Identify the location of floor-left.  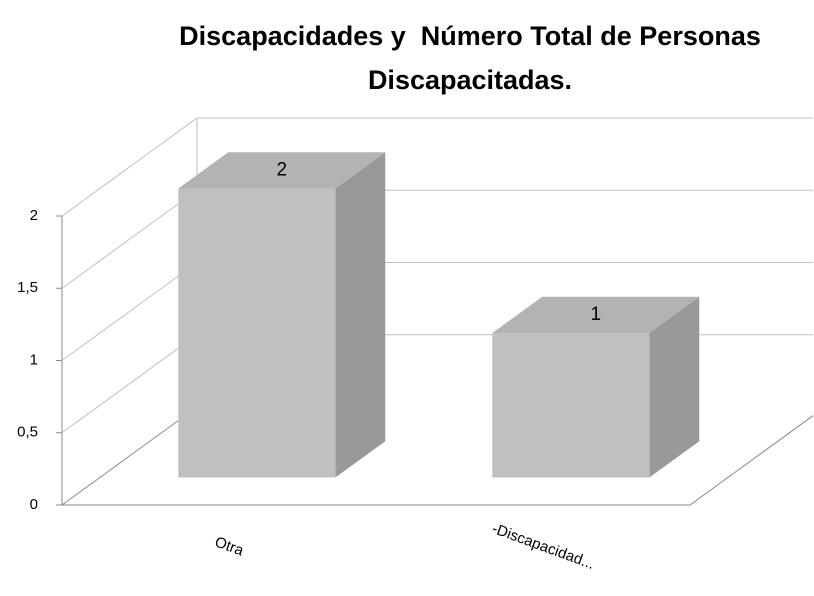
(129, 456).